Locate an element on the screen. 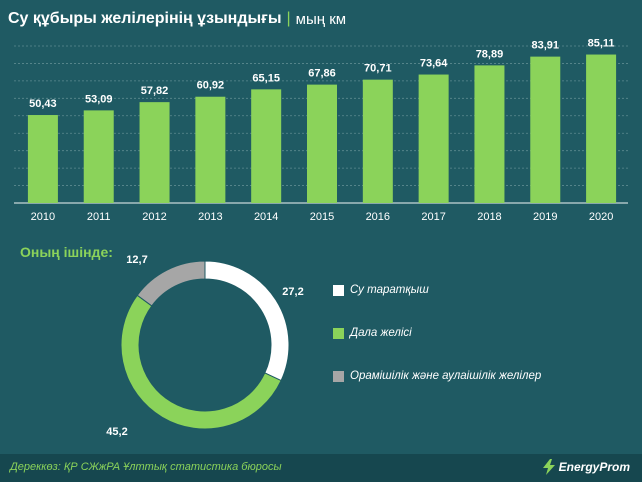  donut-value-label: 12,7 is located at coordinates (136, 260).